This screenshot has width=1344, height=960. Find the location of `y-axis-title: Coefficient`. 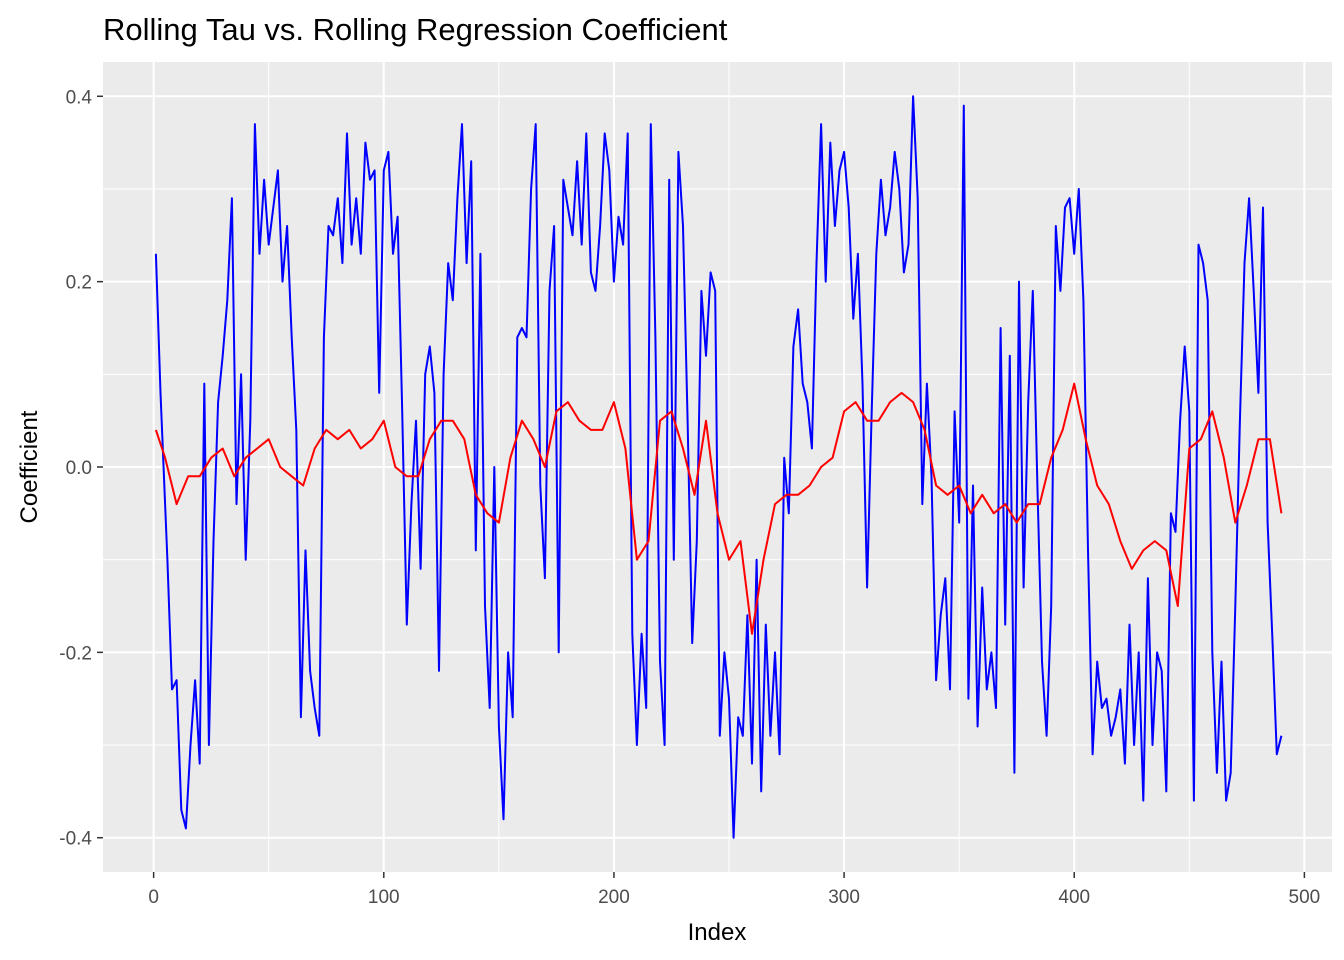

y-axis-title: Coefficient is located at coordinates (29, 466).